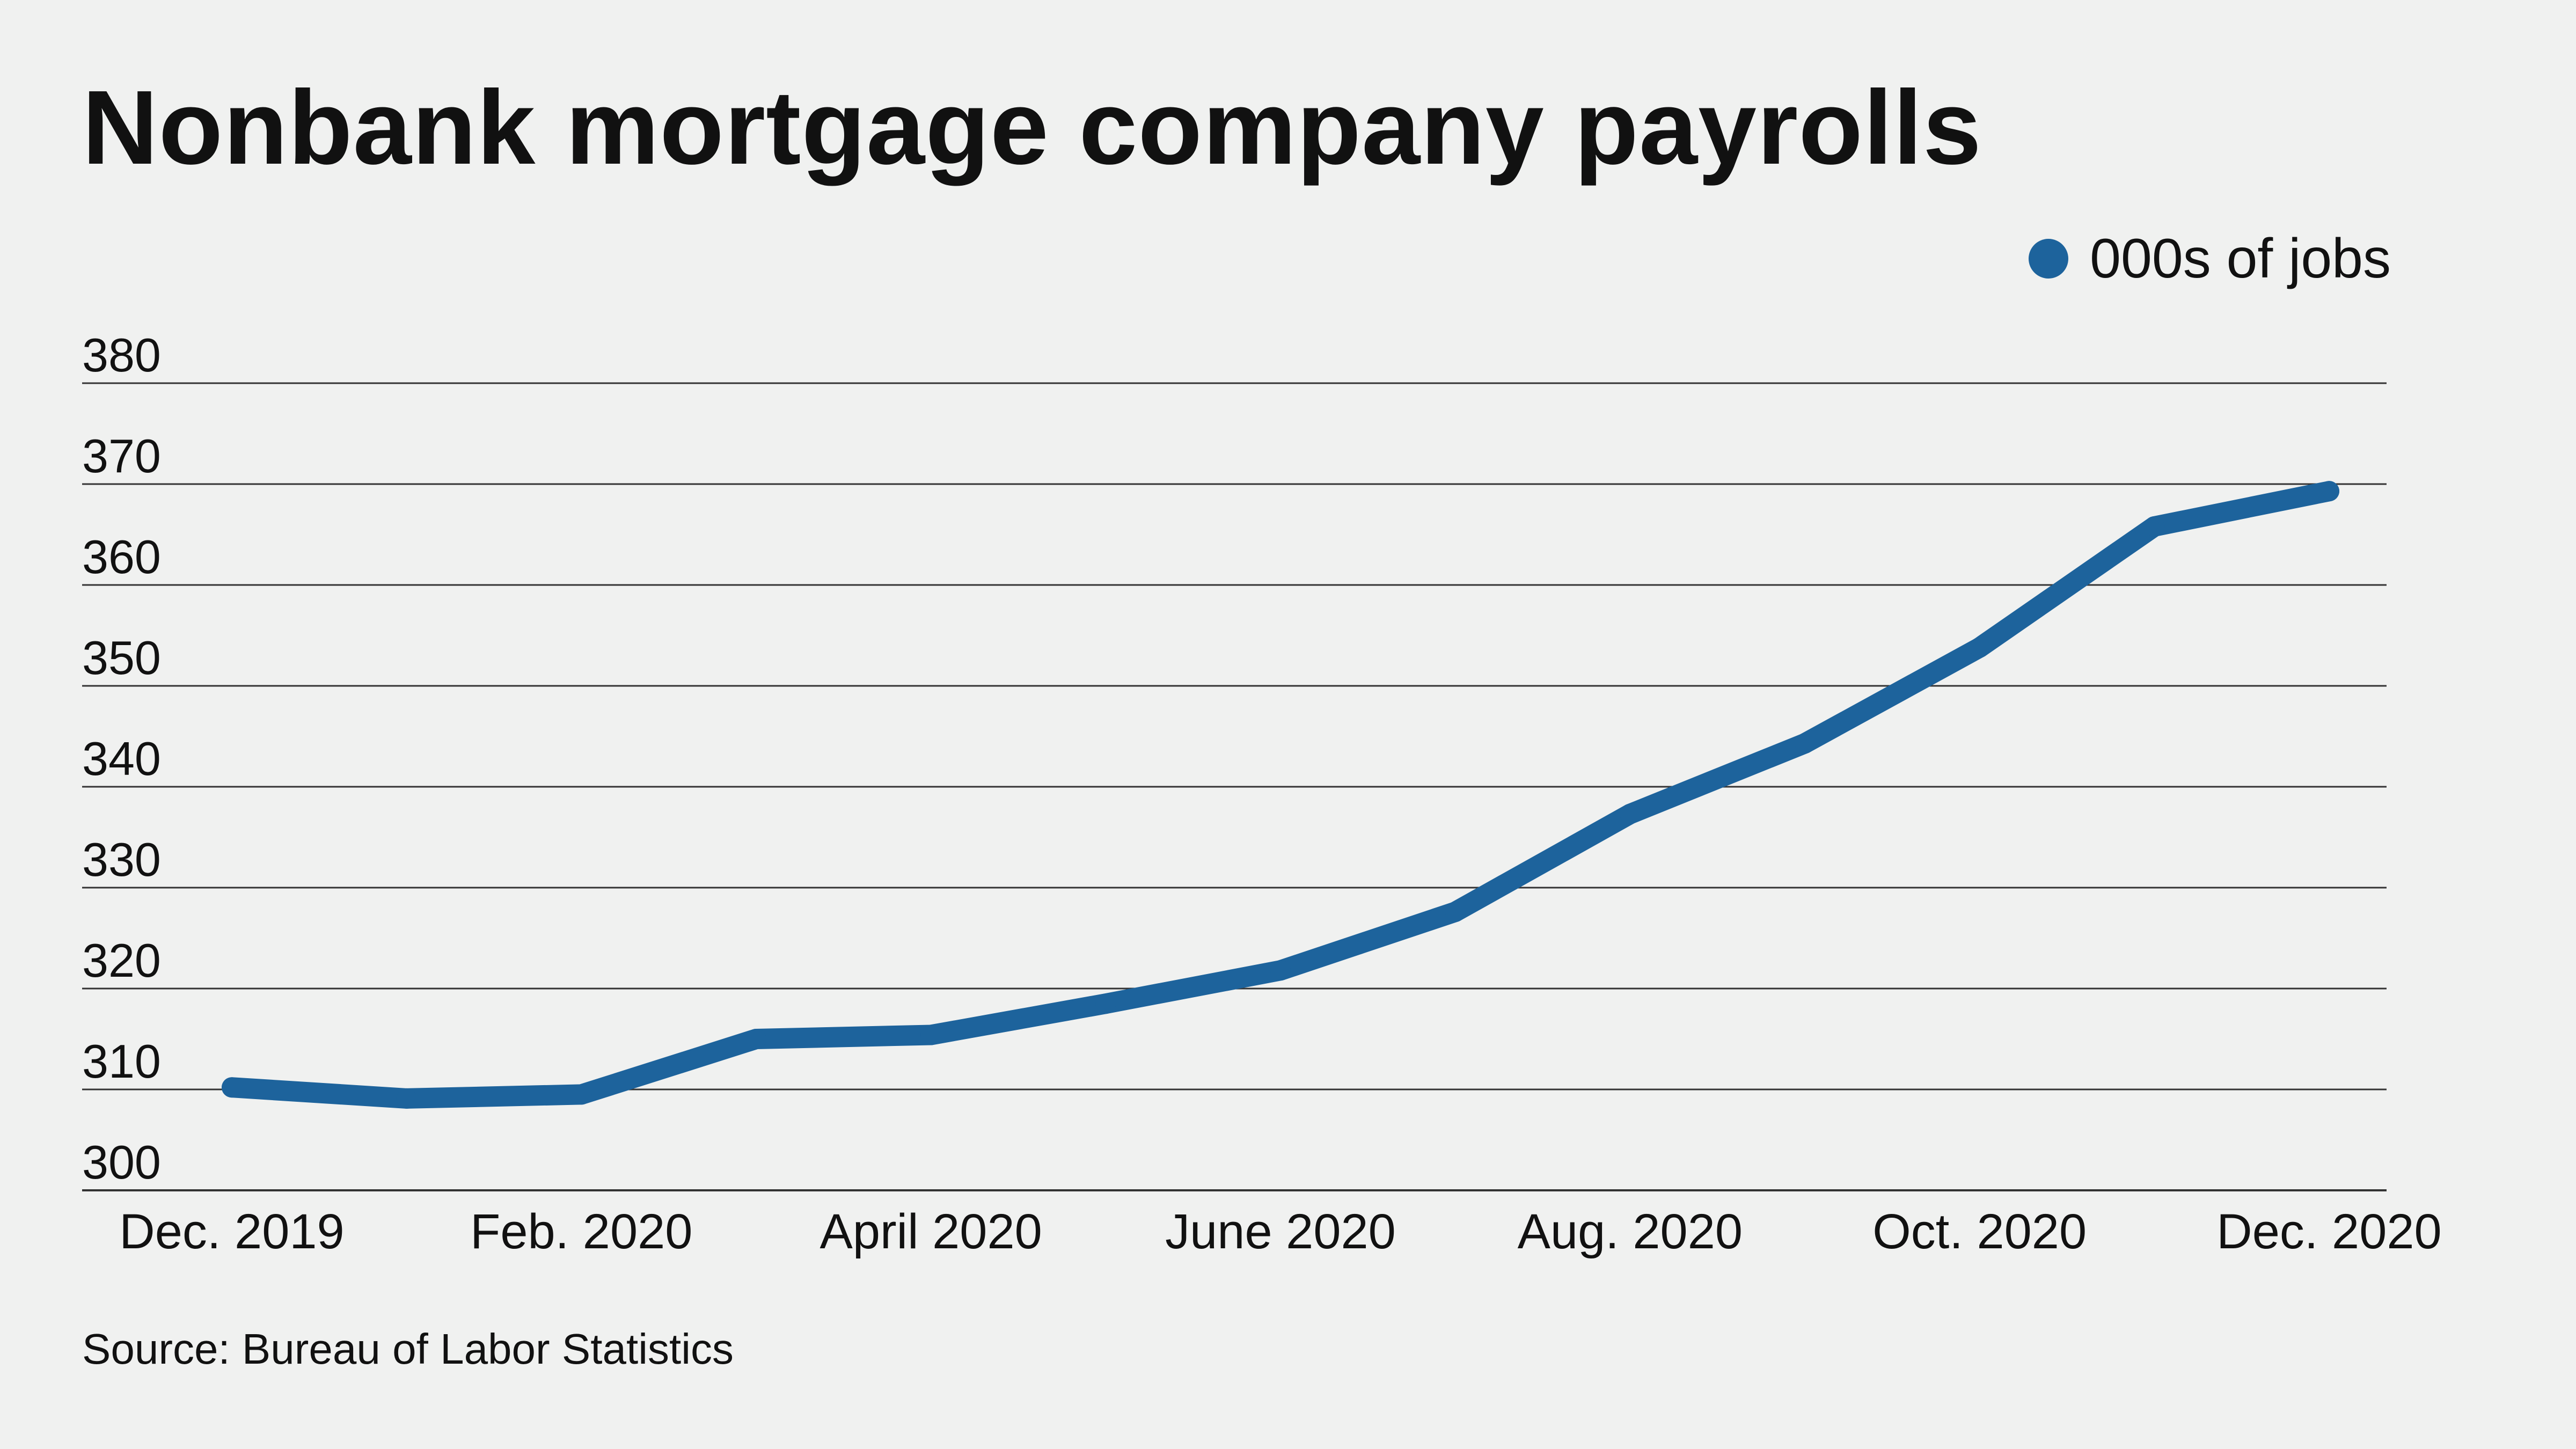 This screenshot has height=1449, width=2576. What do you see at coordinates (121, 1061) in the screenshot?
I see `y-tick-label: 310` at bounding box center [121, 1061].